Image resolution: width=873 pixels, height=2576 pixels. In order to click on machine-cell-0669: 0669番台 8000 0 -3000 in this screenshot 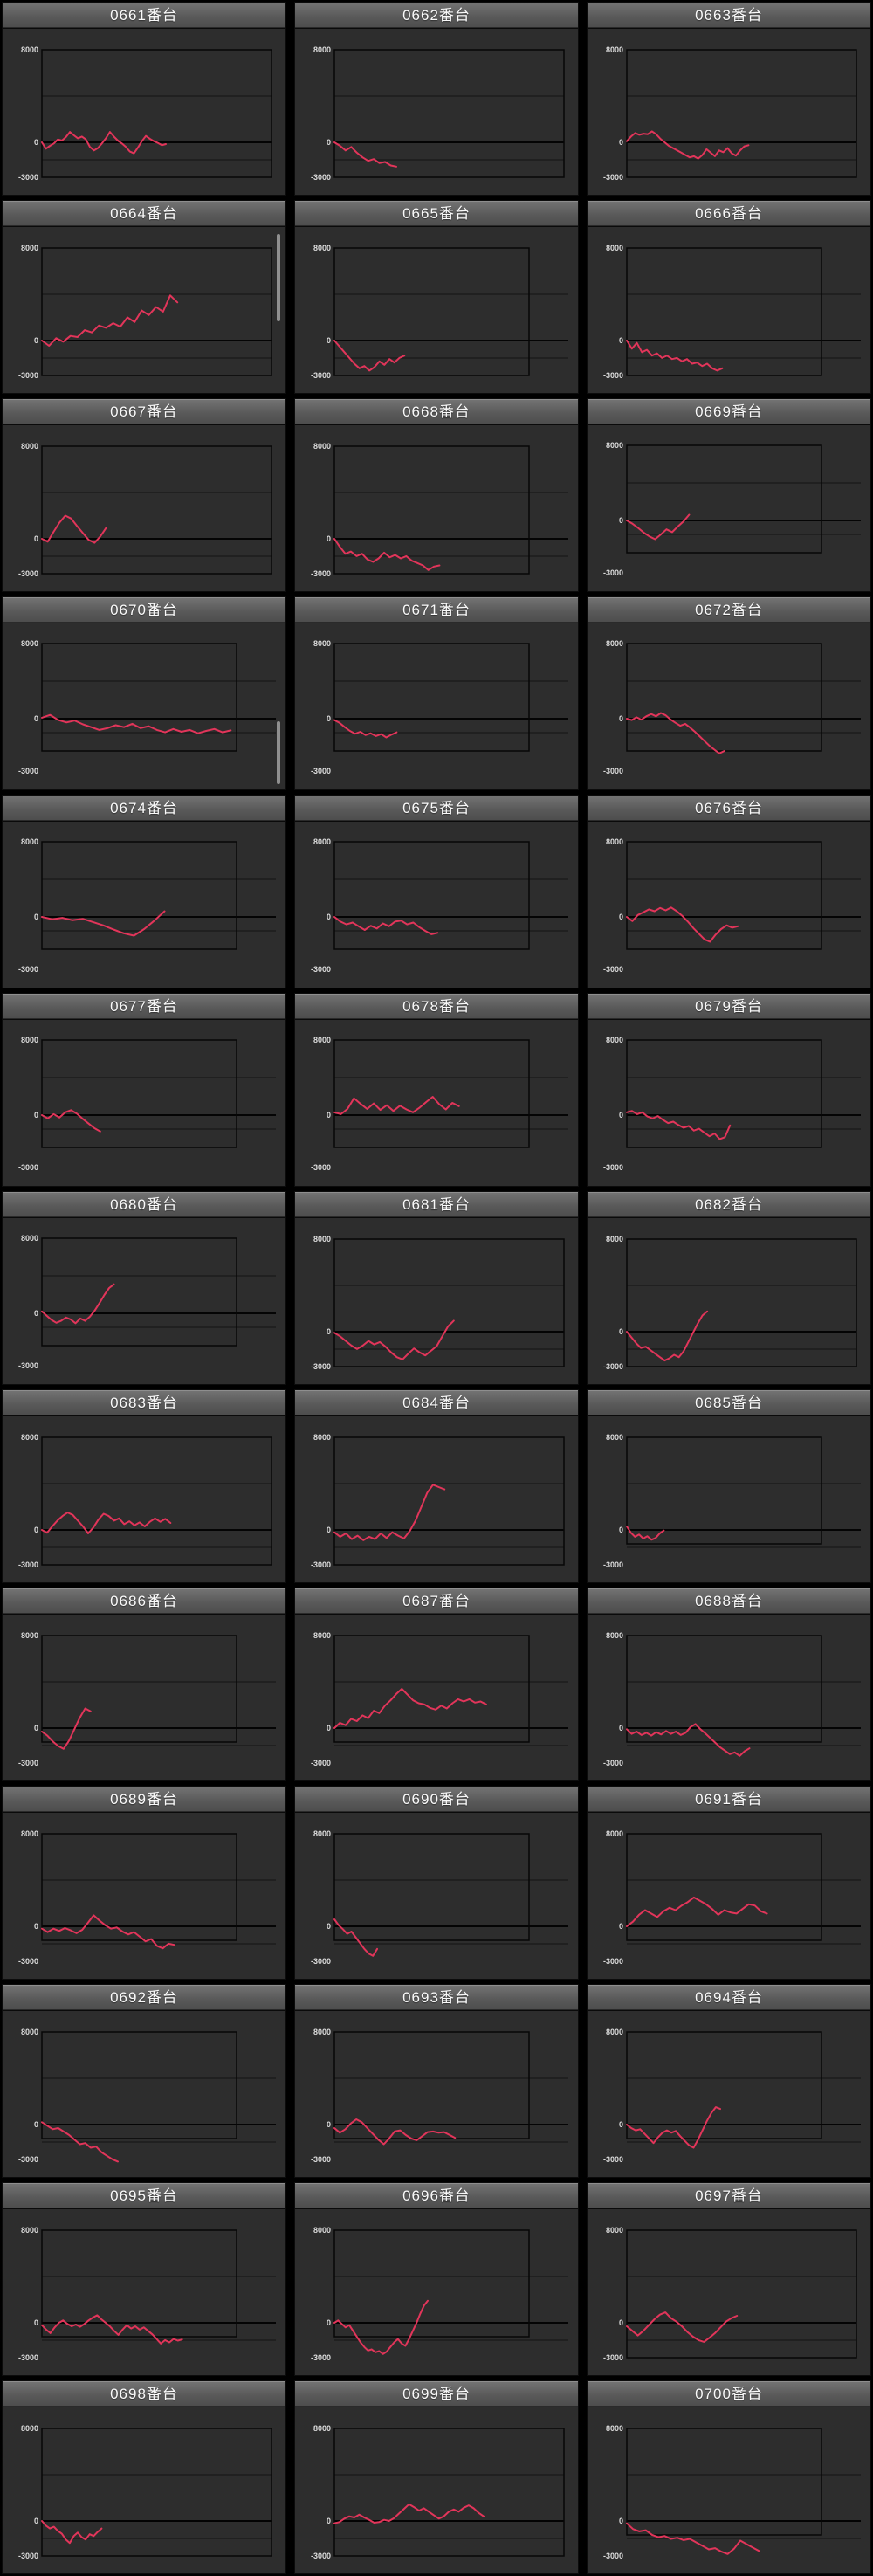, I will do `click(729, 495)`.